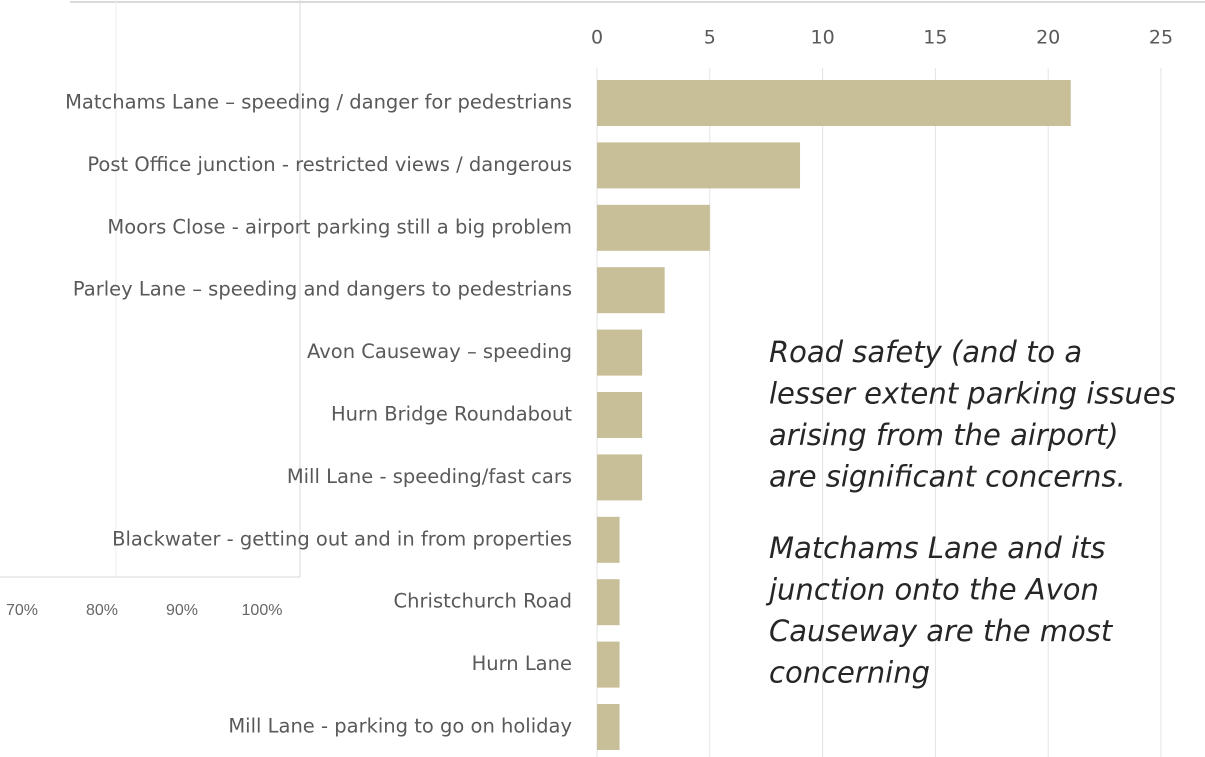 Image resolution: width=1205 pixels, height=757 pixels. Describe the element at coordinates (944, 435) in the screenshot. I see `annotation-line: arising from the airport)` at that location.